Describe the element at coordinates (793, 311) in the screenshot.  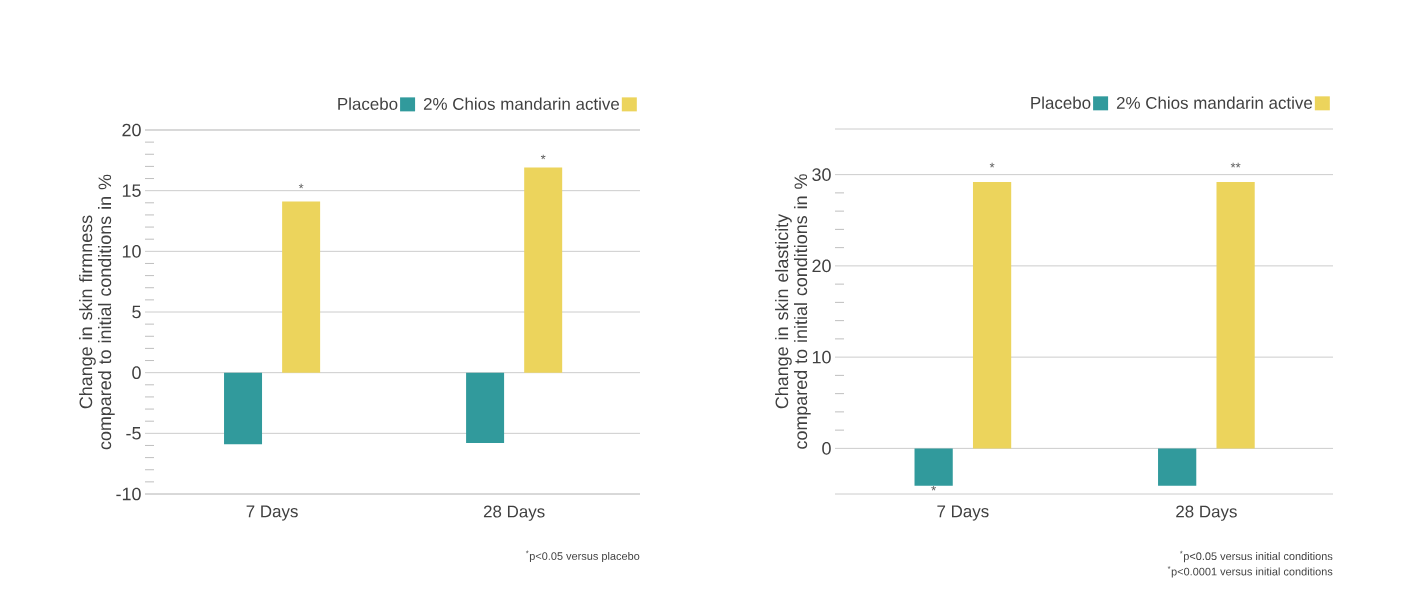
I see `y-axis-title: Change in skin elasticity compared to initial conditions in %` at that location.